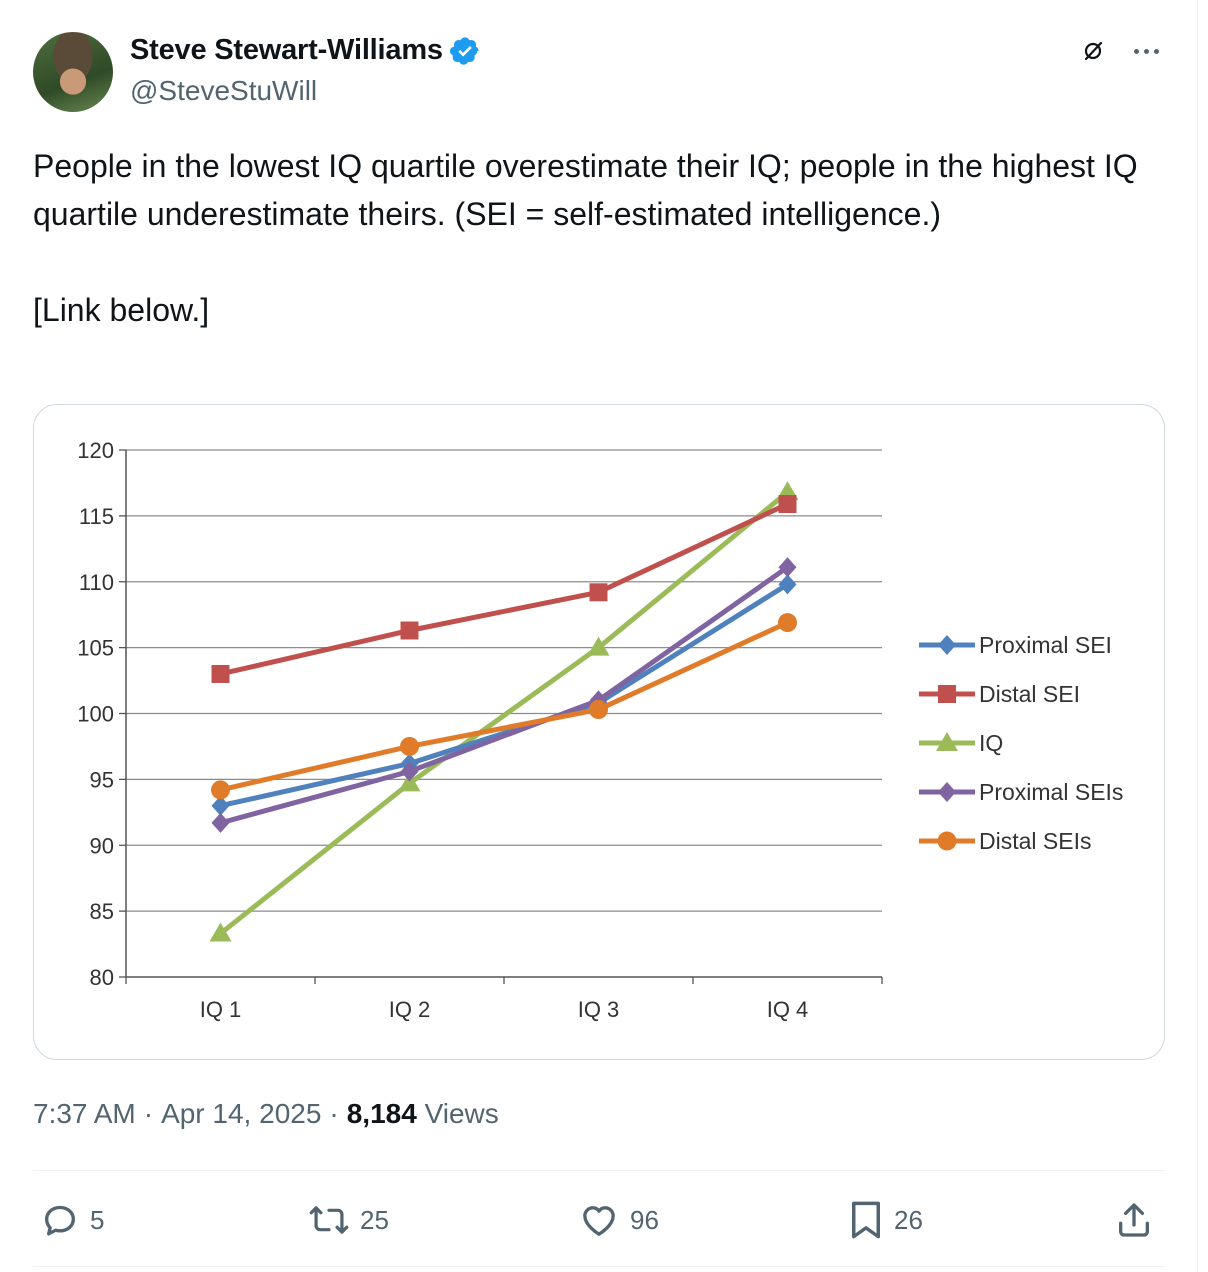 The width and height of the screenshot is (1208, 1272). I want to click on y-tick-label: 100, so click(95, 714).